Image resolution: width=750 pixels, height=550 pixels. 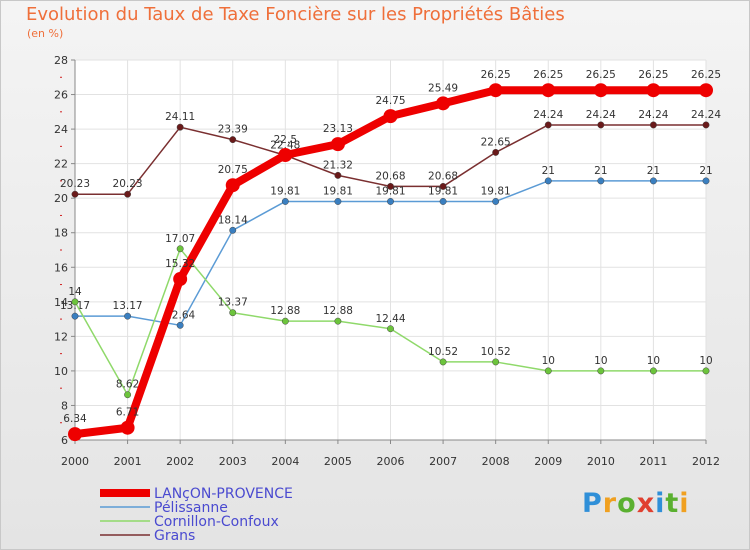 What do you see at coordinates (610, 503) in the screenshot?
I see `brand-letter: r` at bounding box center [610, 503].